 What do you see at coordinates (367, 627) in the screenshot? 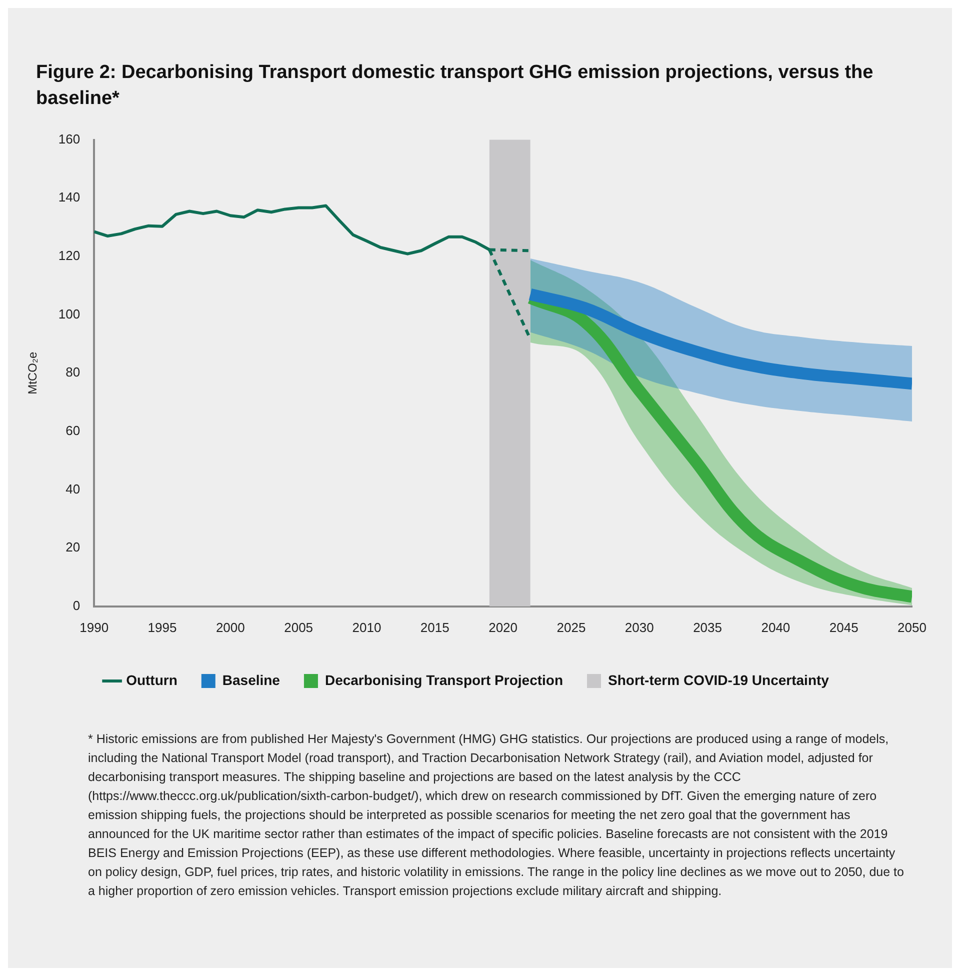
I see `x-tick-label: 2010` at bounding box center [367, 627].